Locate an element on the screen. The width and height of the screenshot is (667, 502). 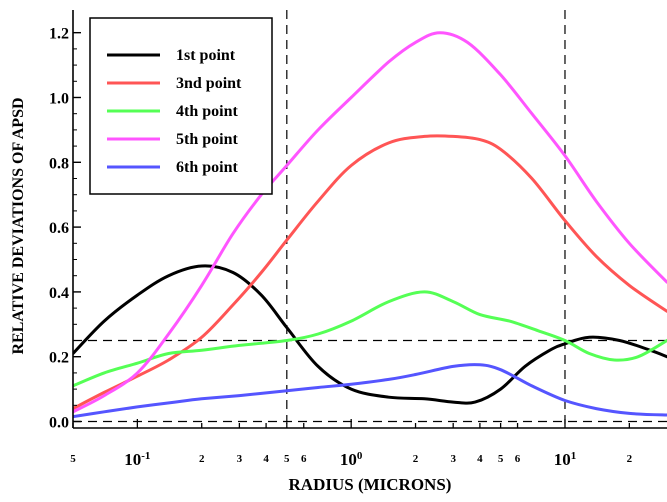
x-axis-title: RADIUS (MICRONS) is located at coordinates (370, 484).